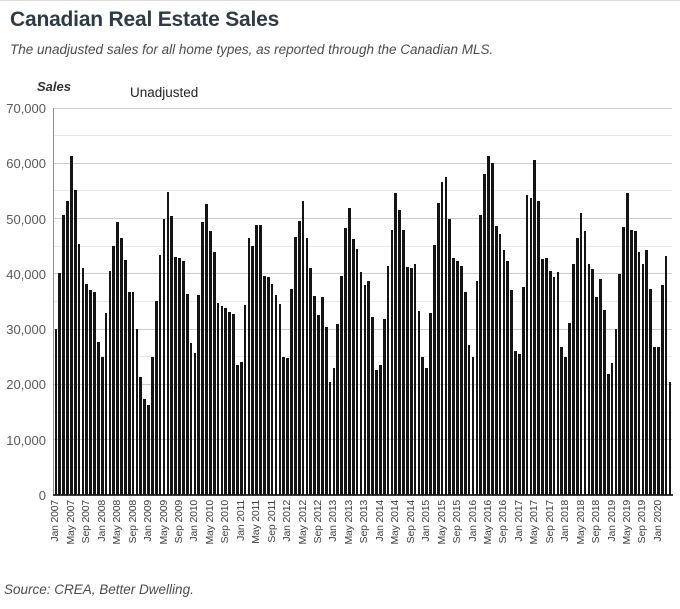  I want to click on y-axis-tick-label: 70,000, so click(26, 108).